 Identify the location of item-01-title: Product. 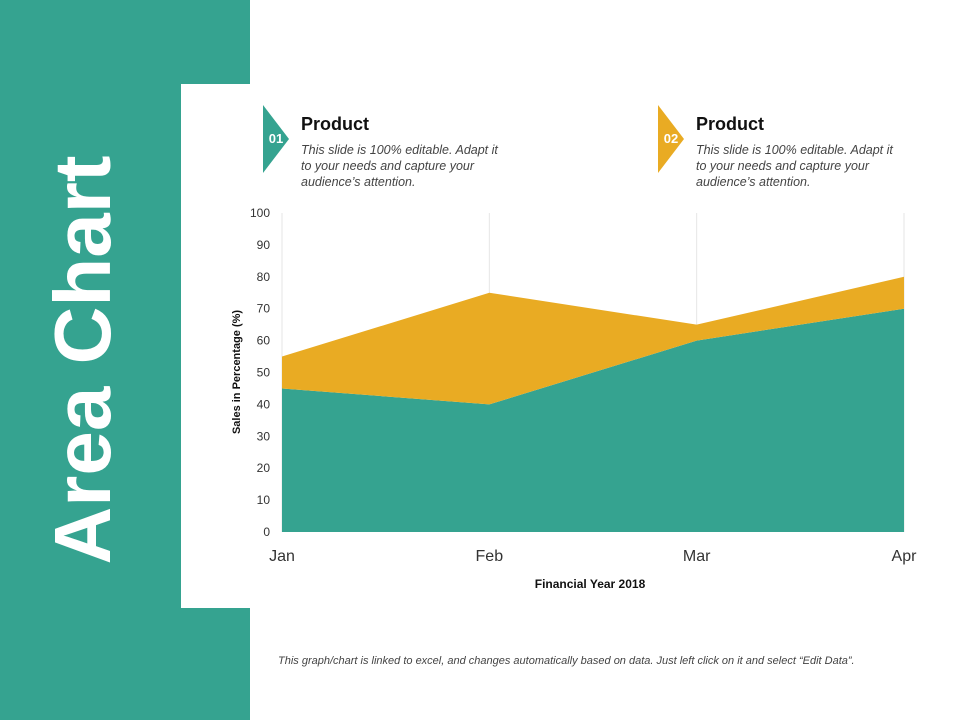
(335, 124).